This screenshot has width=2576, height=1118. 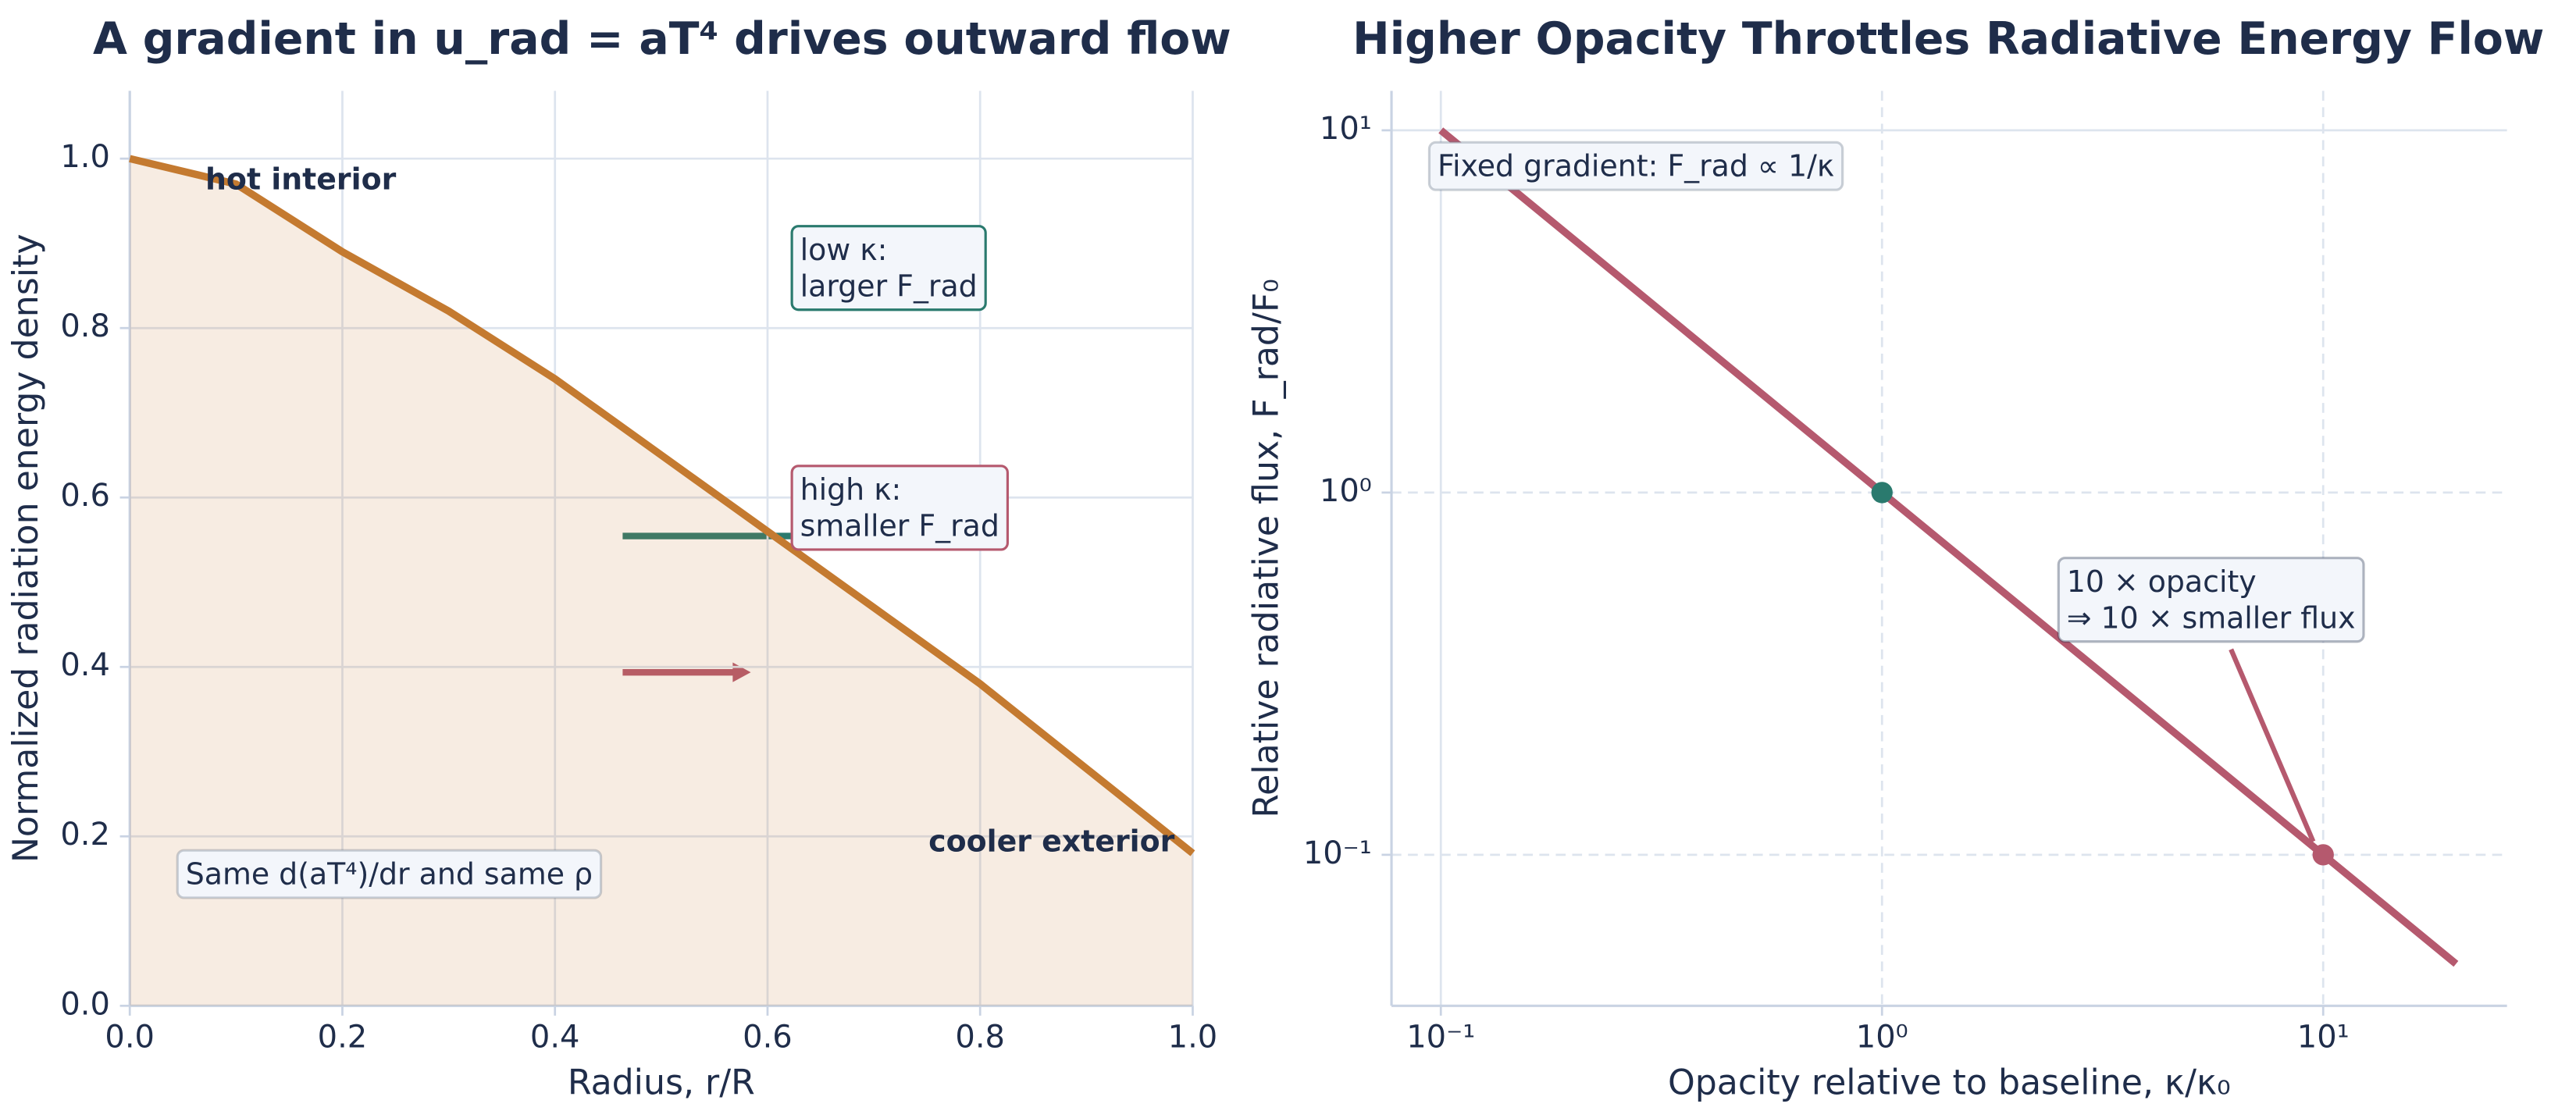 What do you see at coordinates (844, 250) in the screenshot?
I see `annotation-text: low κ:` at bounding box center [844, 250].